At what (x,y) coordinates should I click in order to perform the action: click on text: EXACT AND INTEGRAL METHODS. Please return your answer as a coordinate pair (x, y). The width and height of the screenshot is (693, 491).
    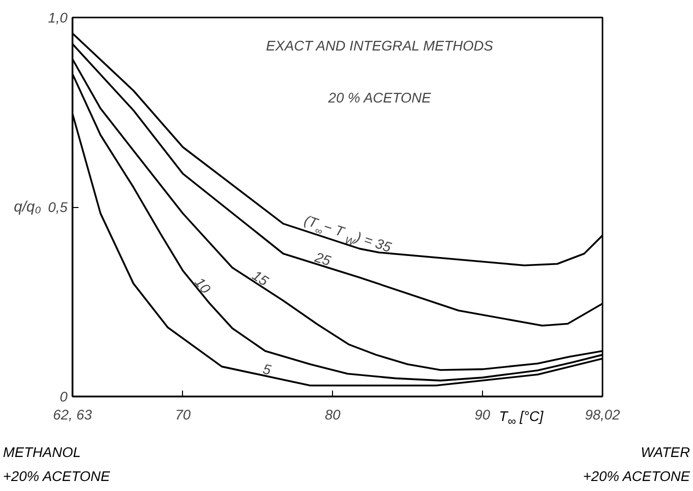
    Looking at the image, I should click on (380, 46).